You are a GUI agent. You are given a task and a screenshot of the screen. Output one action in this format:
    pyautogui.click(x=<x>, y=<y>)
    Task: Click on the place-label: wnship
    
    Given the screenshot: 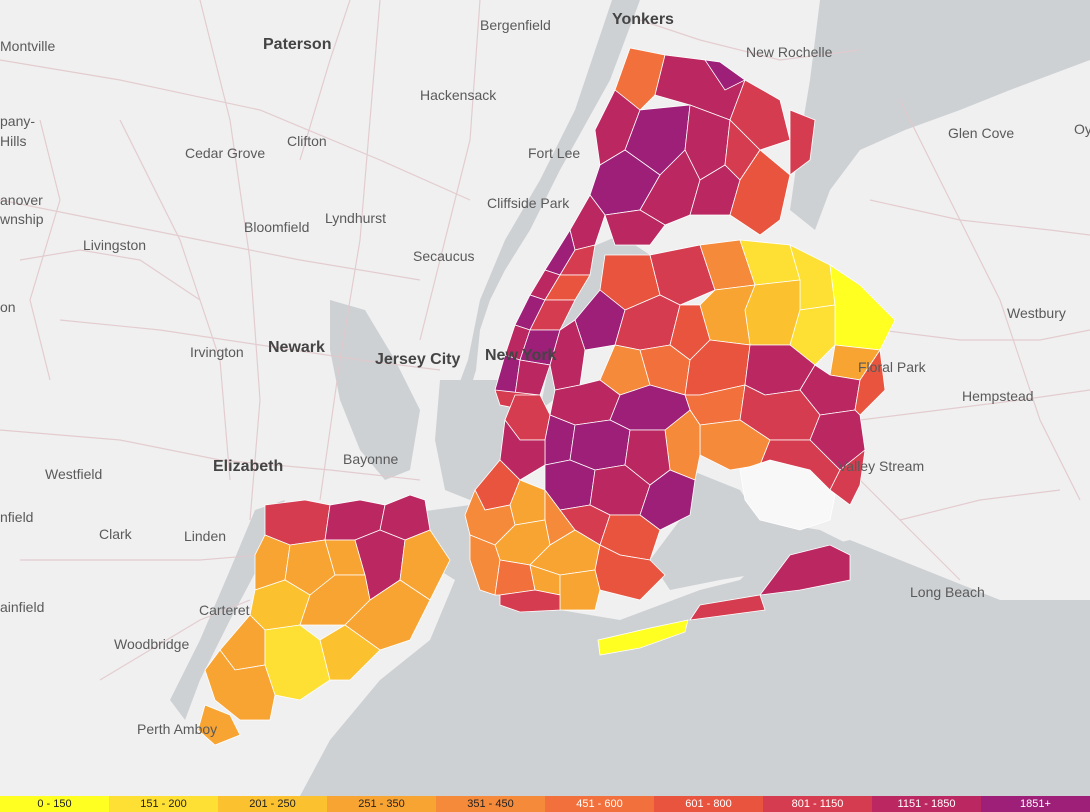 What is the action you would take?
    pyautogui.click(x=22, y=219)
    